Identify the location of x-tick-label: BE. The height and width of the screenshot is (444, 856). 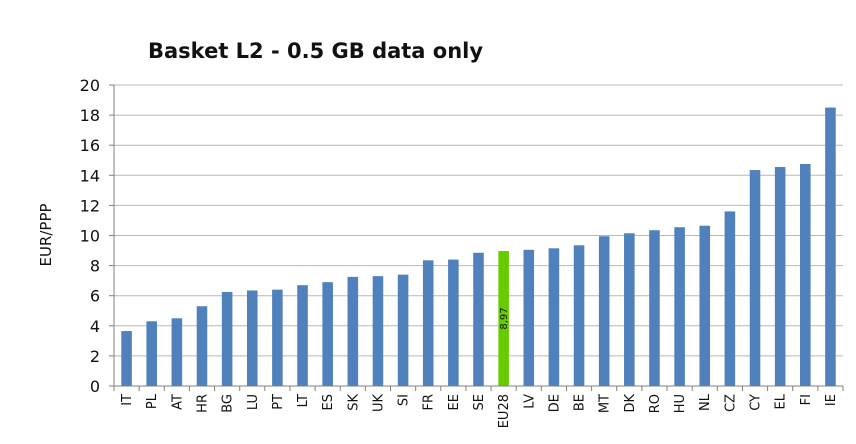
(580, 402).